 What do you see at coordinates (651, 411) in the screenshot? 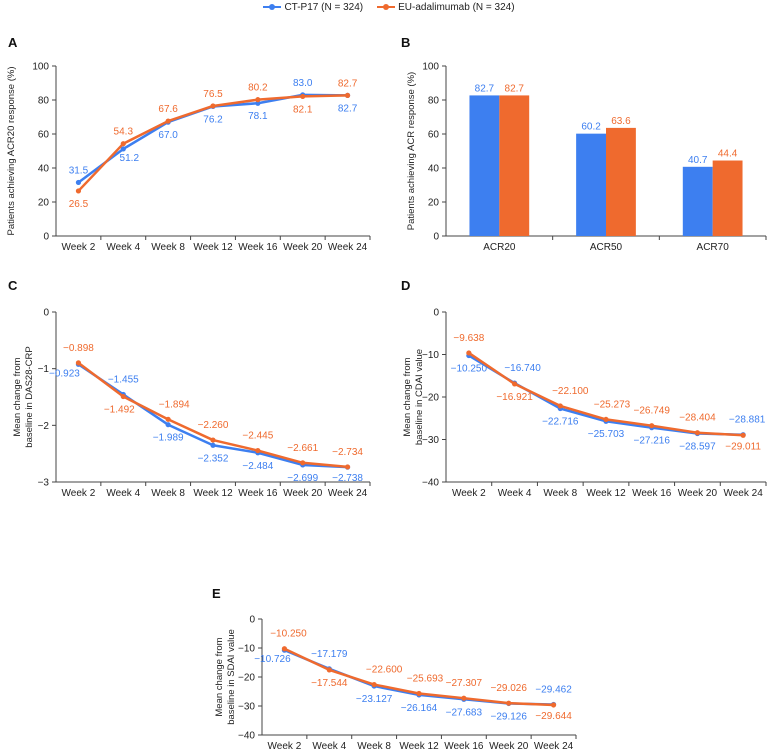
I see `data-label: −26.749` at bounding box center [651, 411].